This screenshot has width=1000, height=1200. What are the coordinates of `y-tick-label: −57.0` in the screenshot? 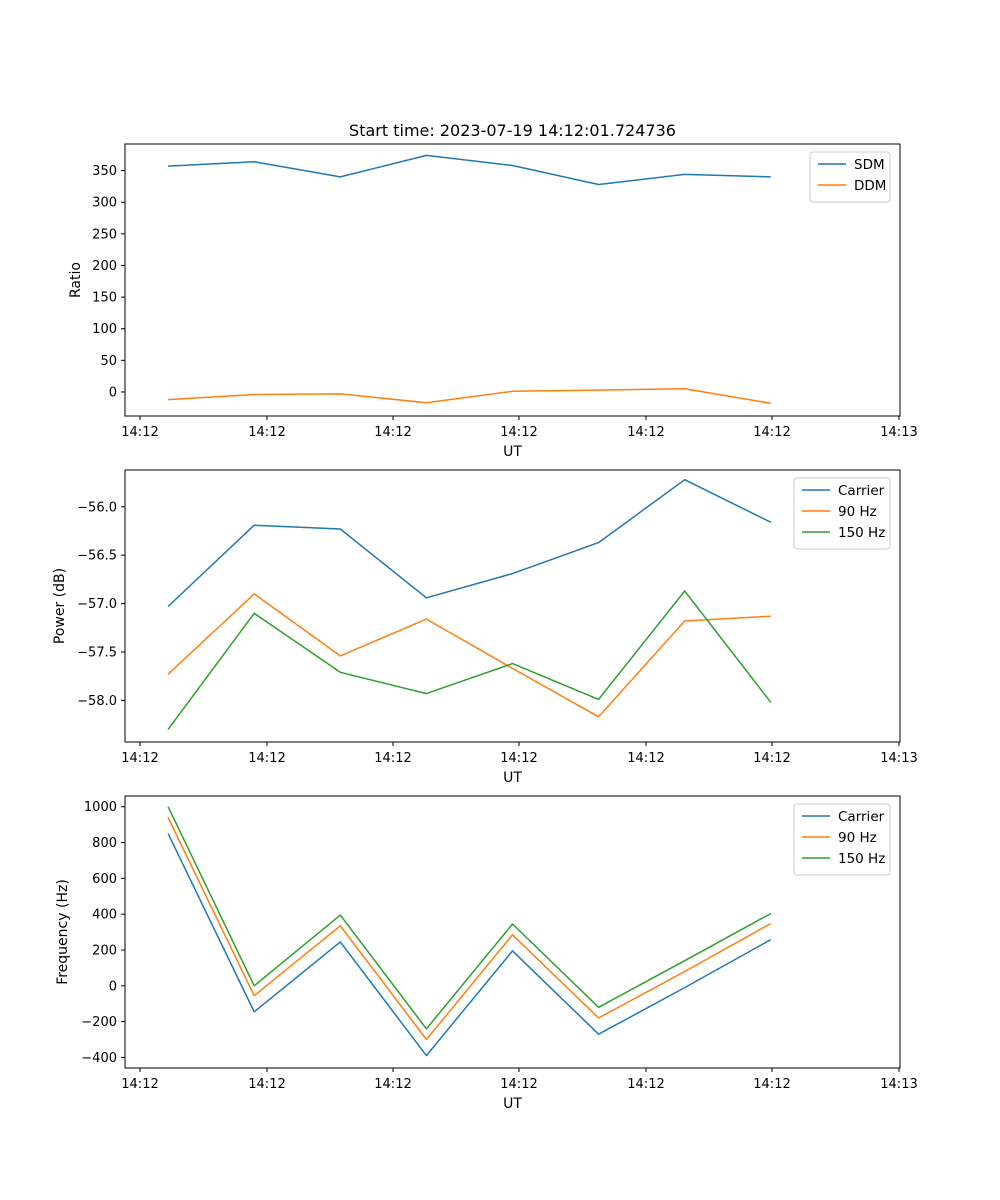 It's located at (97, 604).